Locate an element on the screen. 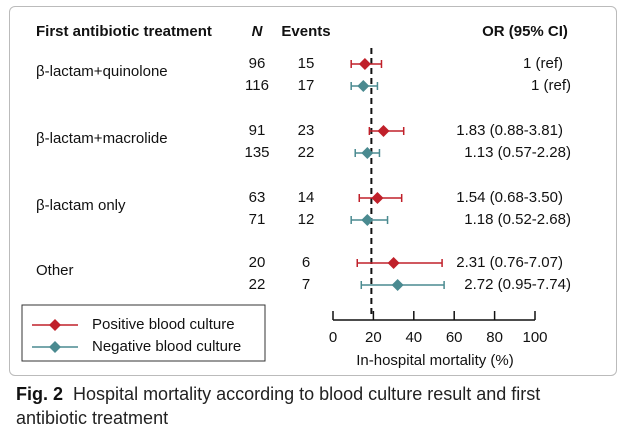 The height and width of the screenshot is (436, 629). group-label: Other is located at coordinates (55, 270).